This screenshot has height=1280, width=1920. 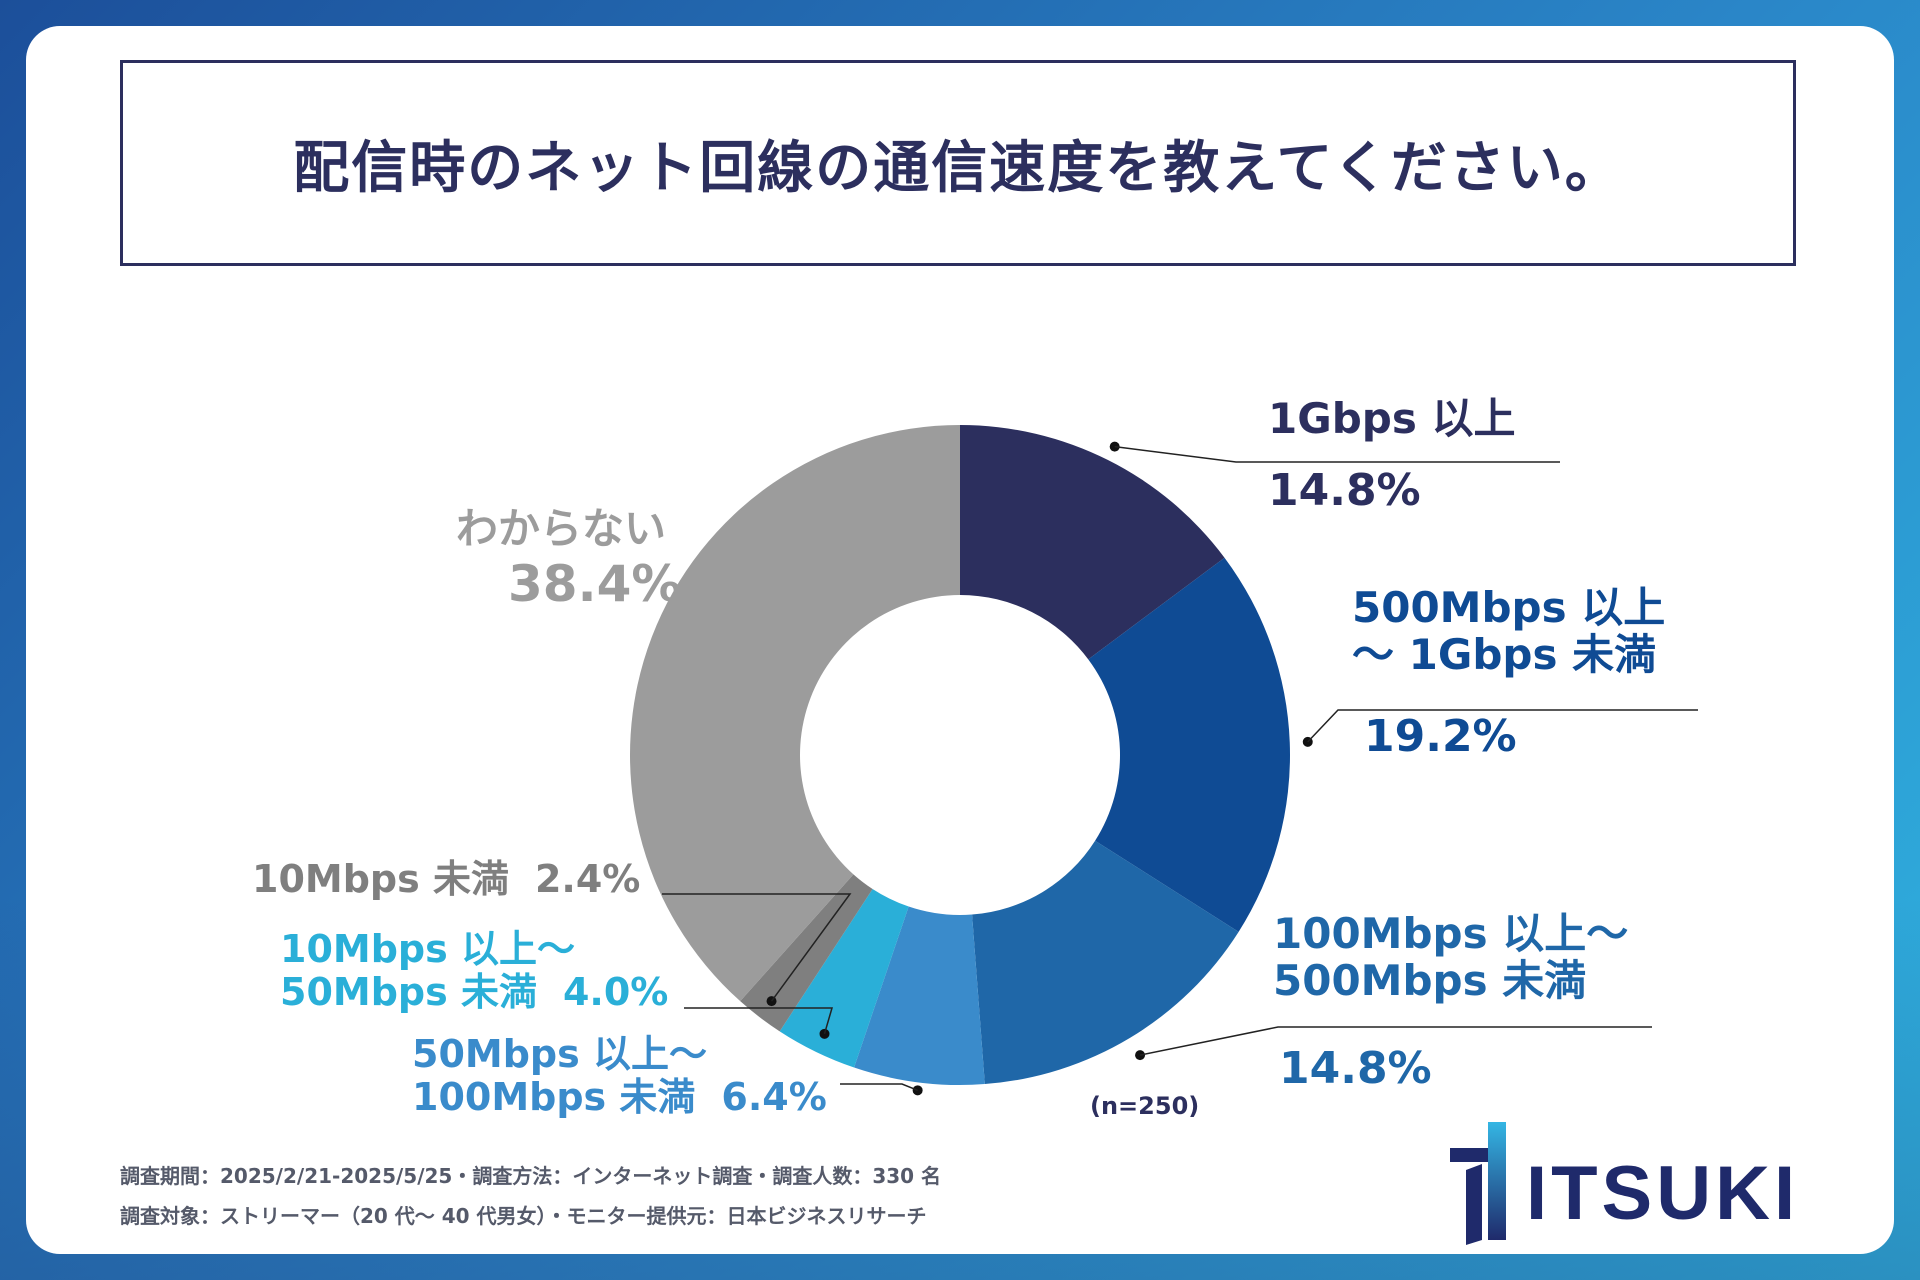 What do you see at coordinates (1189, 744) in the screenshot?
I see `slice-s2` at bounding box center [1189, 744].